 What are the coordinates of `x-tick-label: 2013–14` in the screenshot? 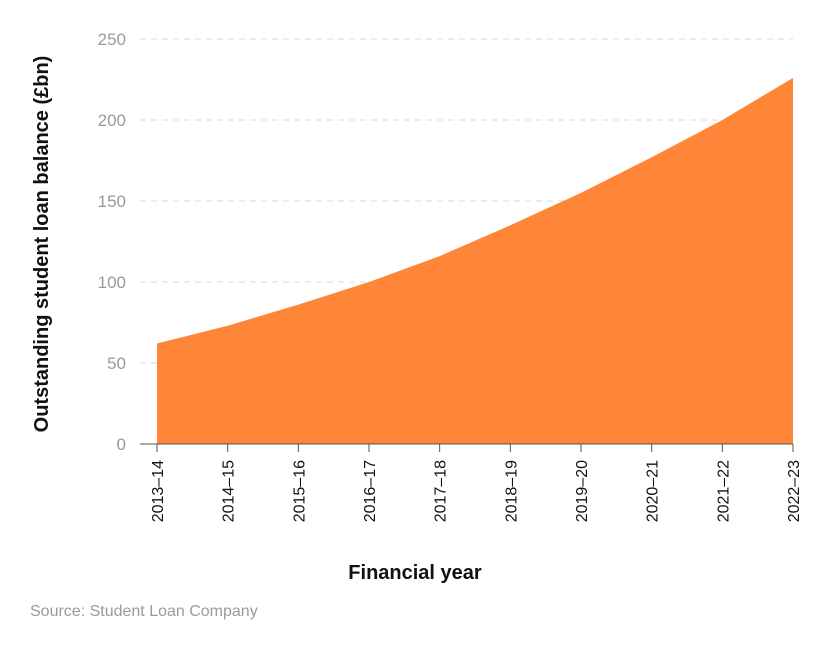 It's located at (158, 491).